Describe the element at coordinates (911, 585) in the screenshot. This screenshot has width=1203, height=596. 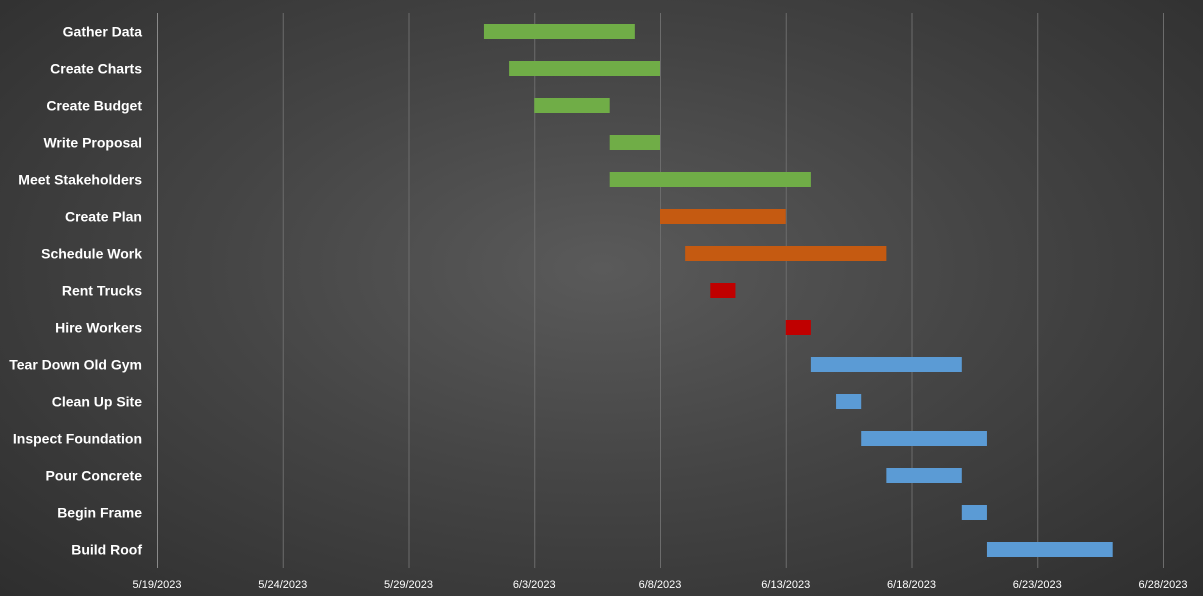
I see `x-tick-label: 6/18/2023` at that location.